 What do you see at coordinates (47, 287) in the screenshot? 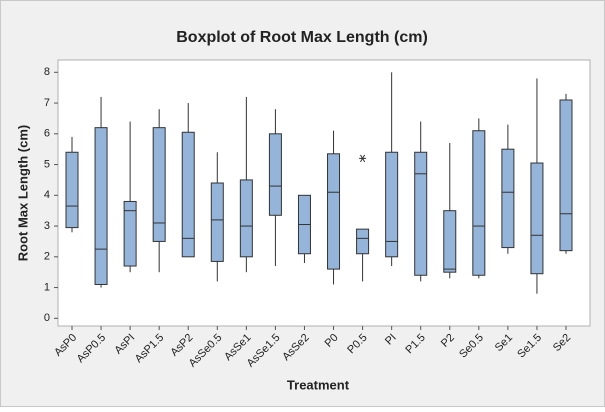
I see `y-tick-label: 1` at bounding box center [47, 287].